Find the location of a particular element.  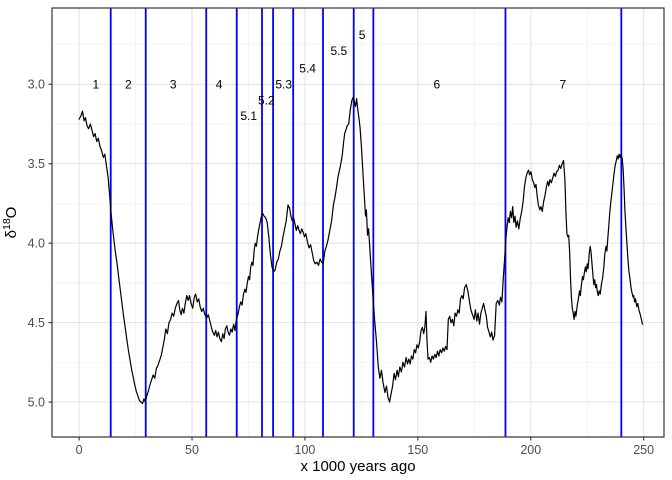

stage-label-5: 5 is located at coordinates (362, 35).